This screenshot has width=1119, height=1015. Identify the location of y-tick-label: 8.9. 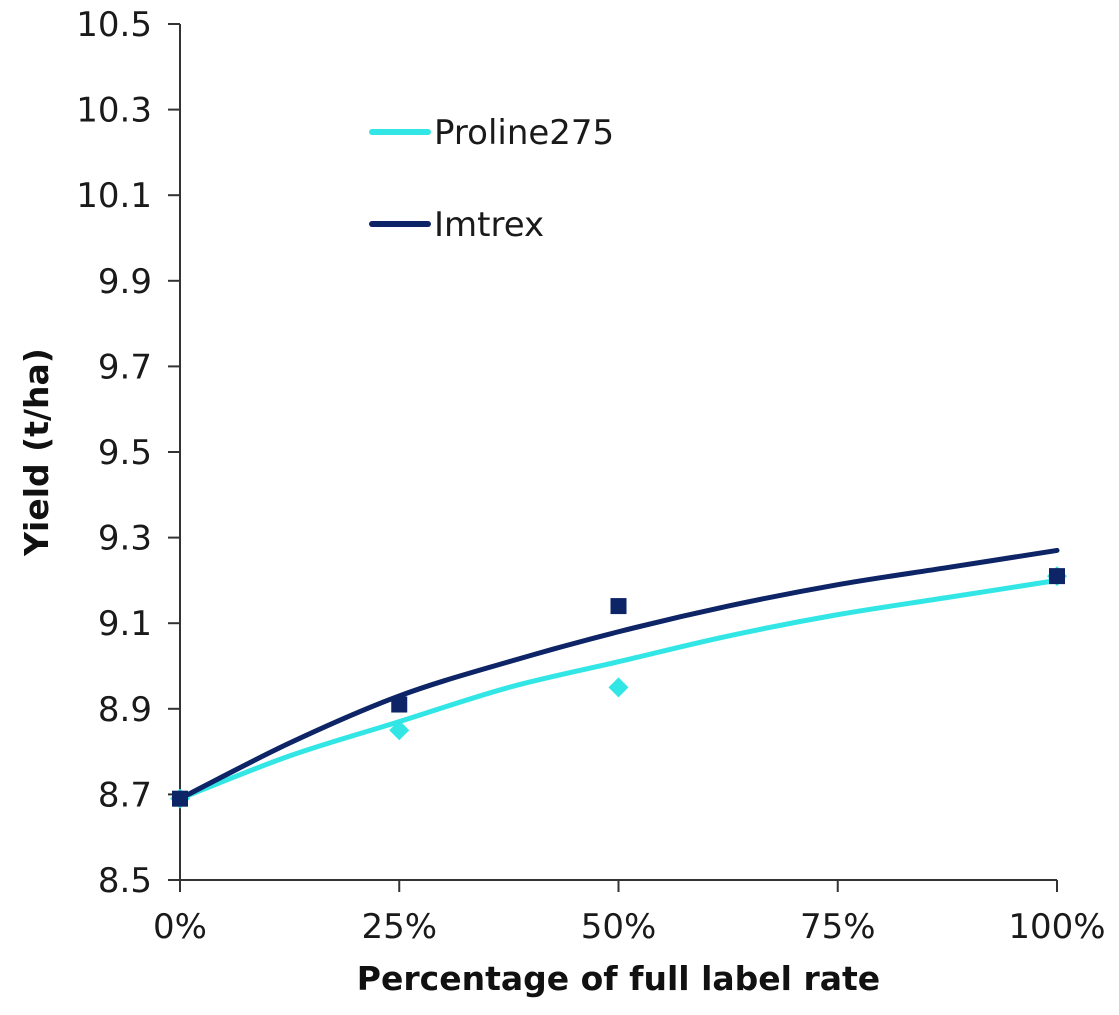
(125, 710).